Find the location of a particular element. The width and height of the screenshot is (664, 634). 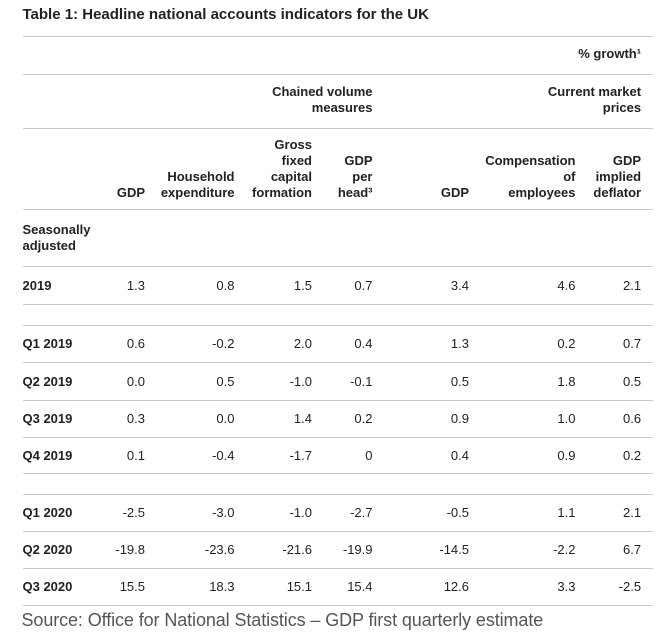

value-cell: 15.1 is located at coordinates (299, 586).